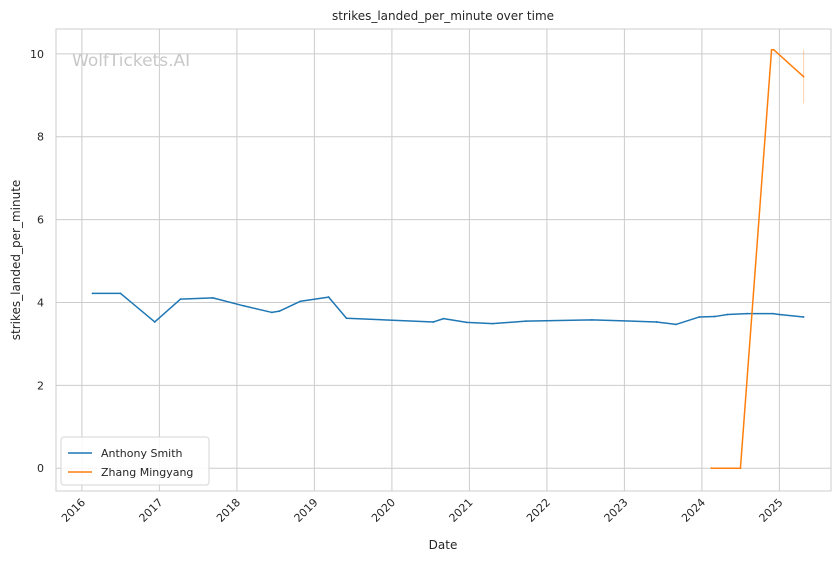 The image size is (840, 561). I want to click on x-tick-label: 2021, so click(461, 510).